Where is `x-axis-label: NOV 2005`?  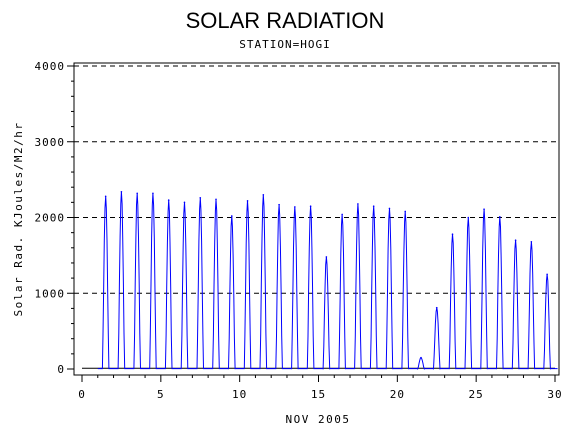 x-axis-label: NOV 2005 is located at coordinates (318, 419).